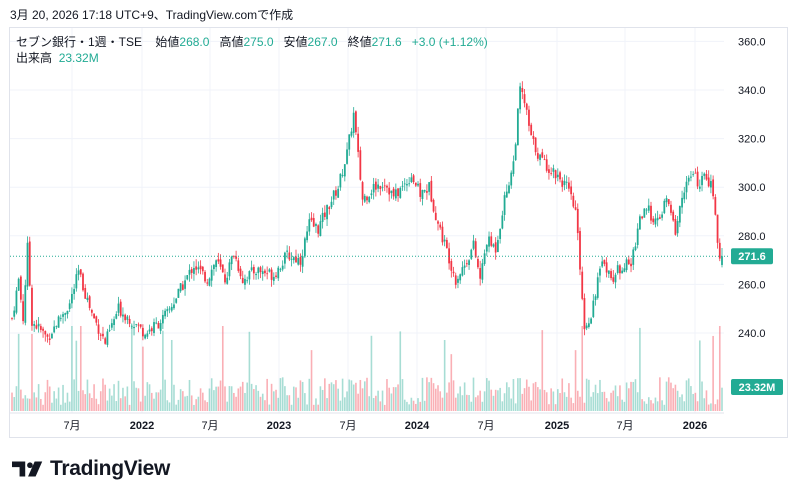 The height and width of the screenshot is (499, 798). What do you see at coordinates (79, 42) in the screenshot?
I see `symbol-label: セブン銀行・1週・TSE` at bounding box center [79, 42].